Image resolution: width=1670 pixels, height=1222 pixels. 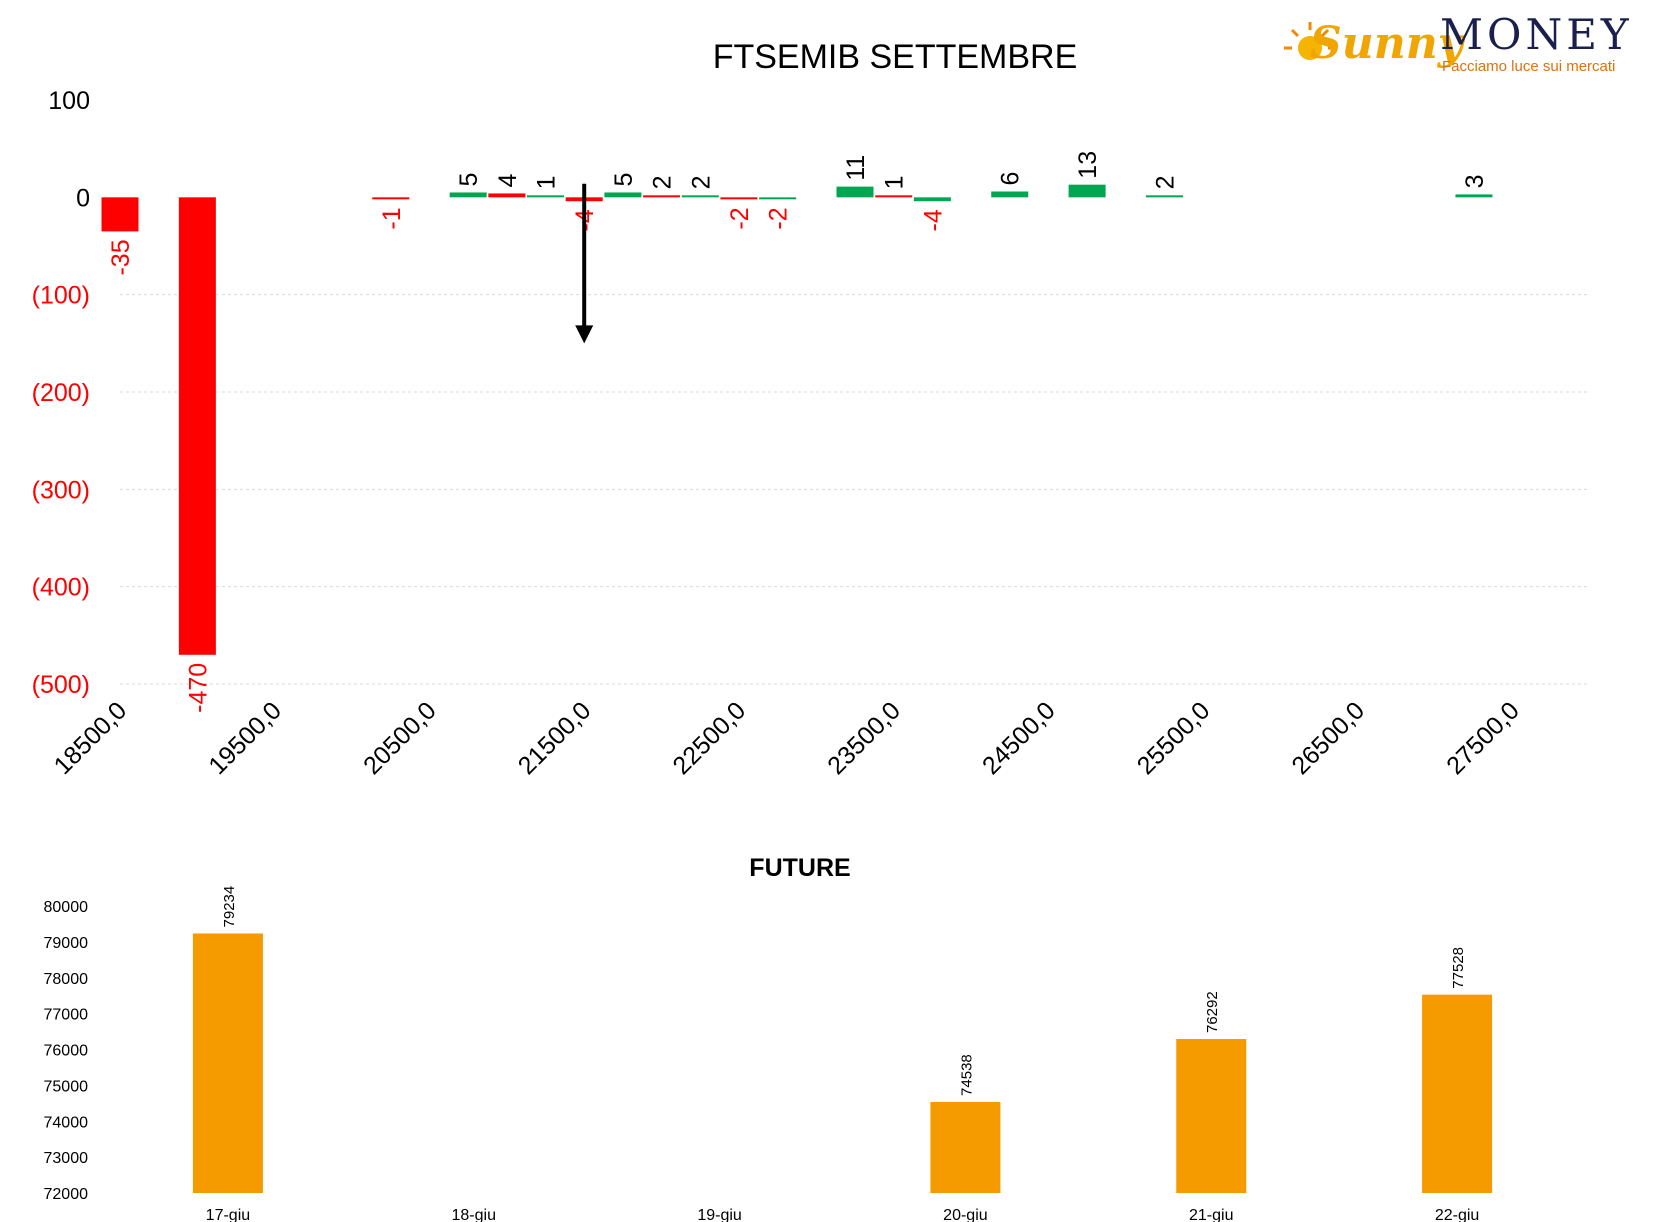 I want to click on data-label: 4, so click(x=508, y=180).